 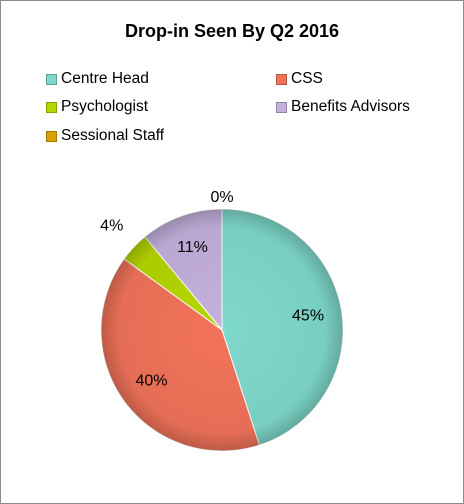 I want to click on data-label-benefits-advisors: 11%, so click(x=192, y=247).